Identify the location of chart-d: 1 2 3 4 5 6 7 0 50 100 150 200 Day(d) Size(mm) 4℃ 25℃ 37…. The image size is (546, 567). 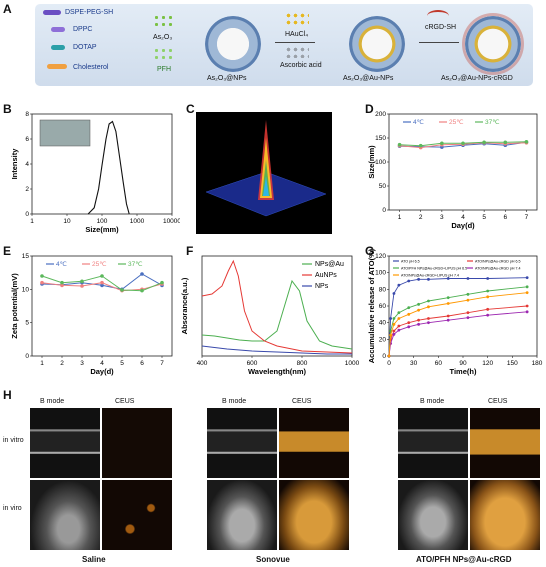
(452, 170).